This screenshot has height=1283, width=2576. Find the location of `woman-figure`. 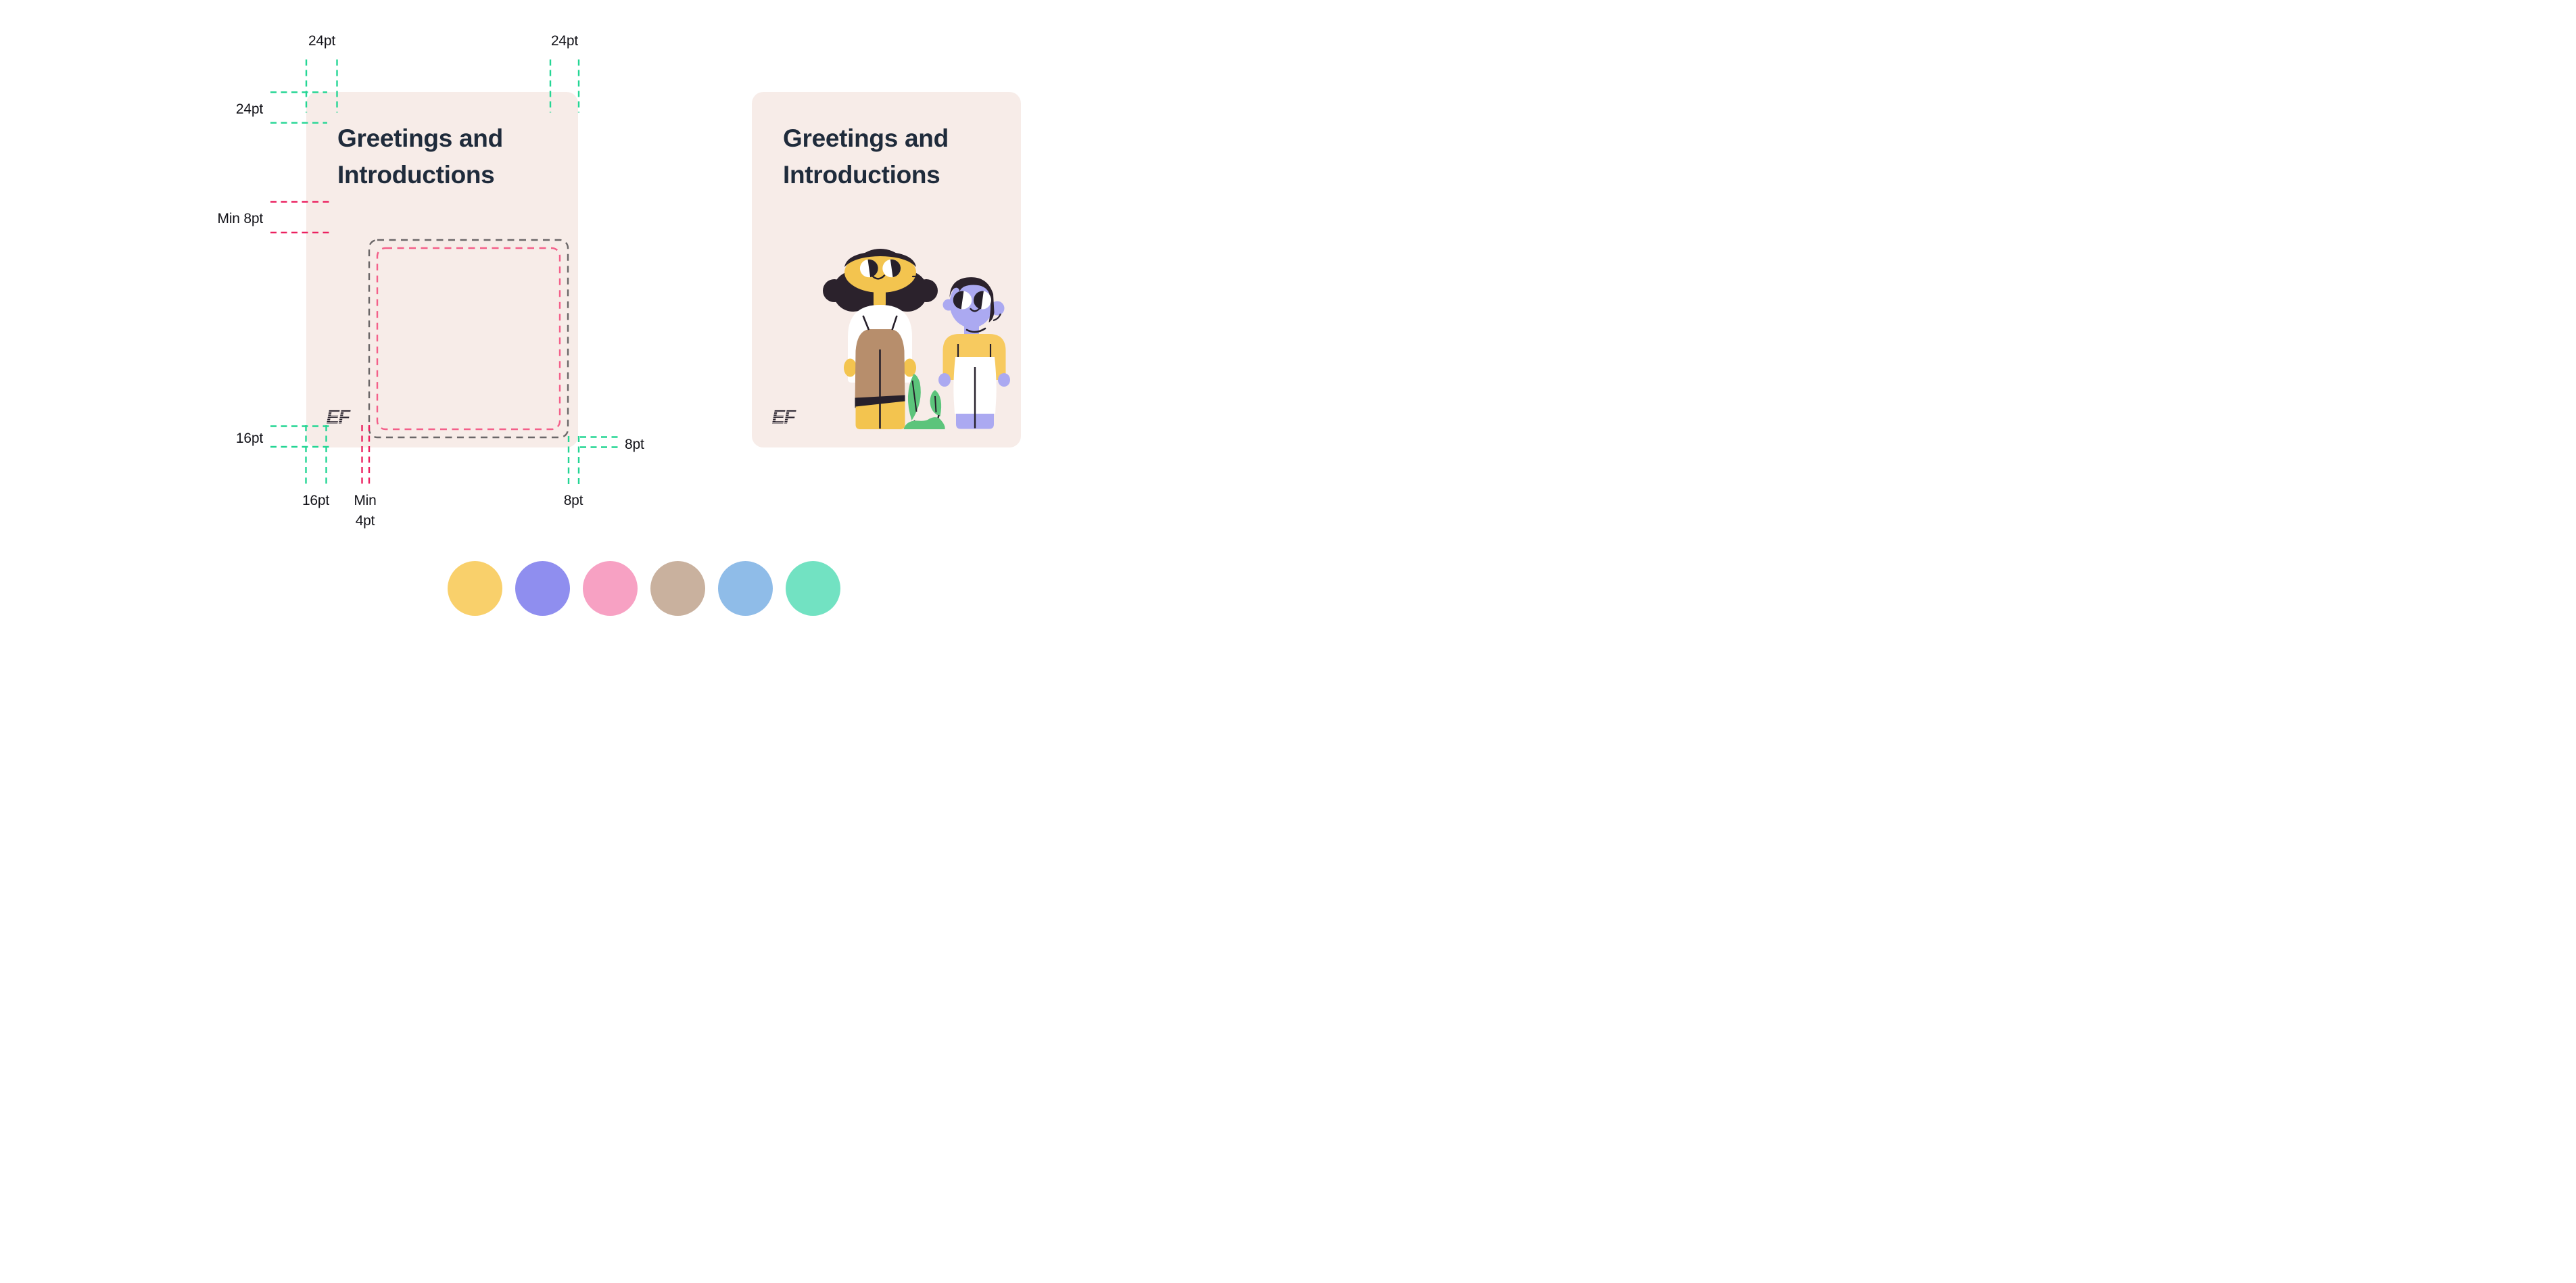

woman-figure is located at coordinates (880, 339).